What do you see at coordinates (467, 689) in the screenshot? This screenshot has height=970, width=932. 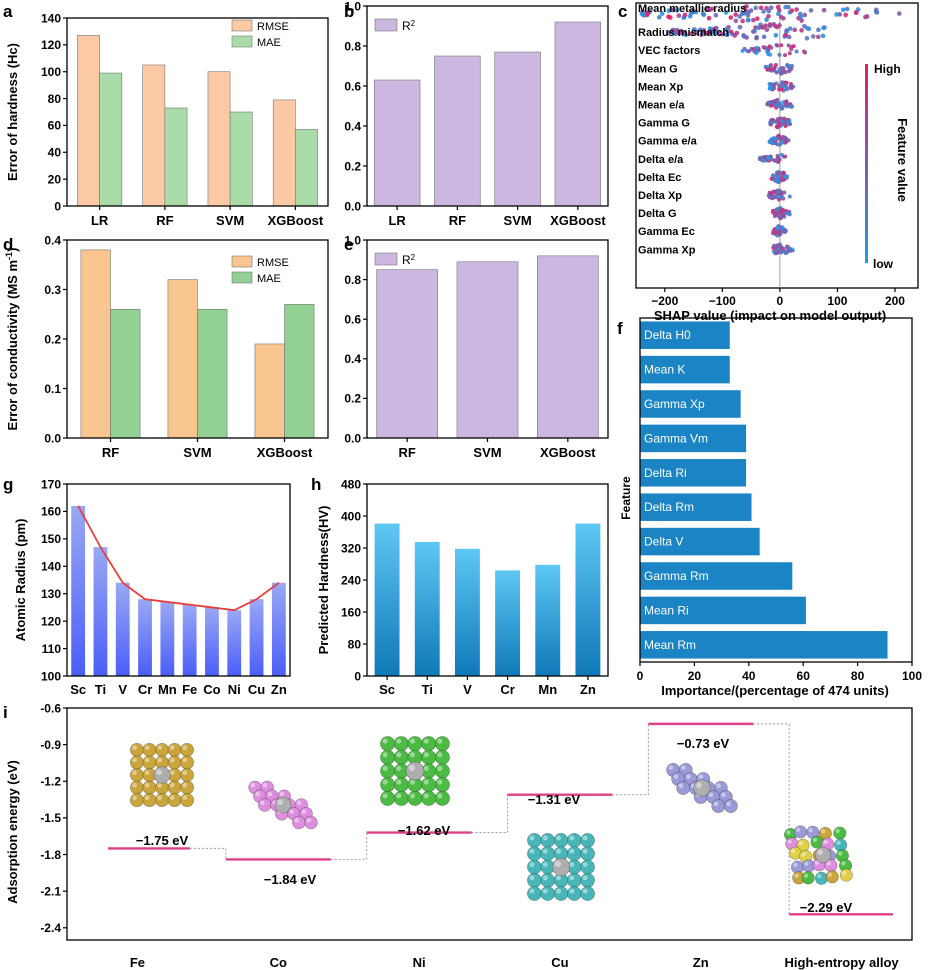 I see `x-tick-label: V` at bounding box center [467, 689].